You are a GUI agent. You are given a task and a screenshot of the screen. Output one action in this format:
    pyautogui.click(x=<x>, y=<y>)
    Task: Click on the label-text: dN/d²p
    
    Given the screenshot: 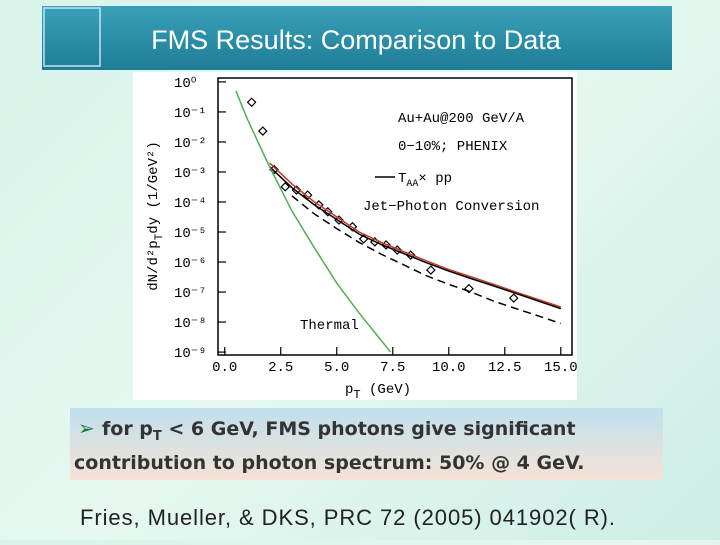 What is the action you would take?
    pyautogui.click(x=154, y=265)
    